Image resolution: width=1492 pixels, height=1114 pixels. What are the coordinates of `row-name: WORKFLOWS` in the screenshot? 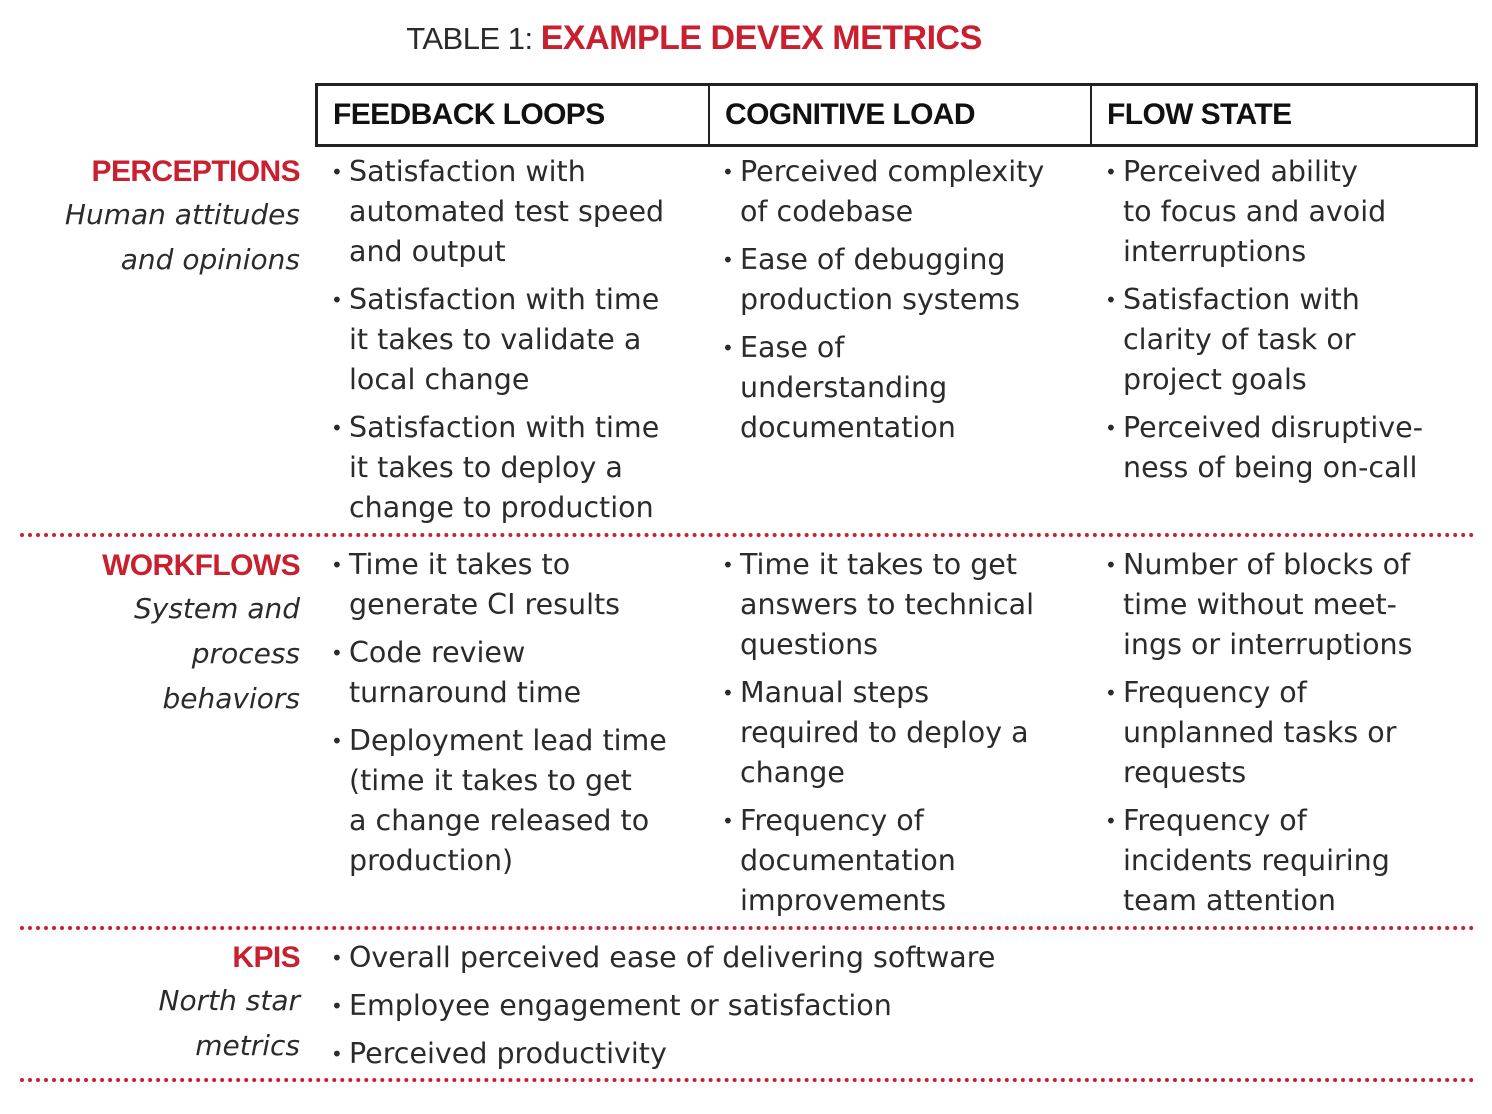 It's located at (201, 565).